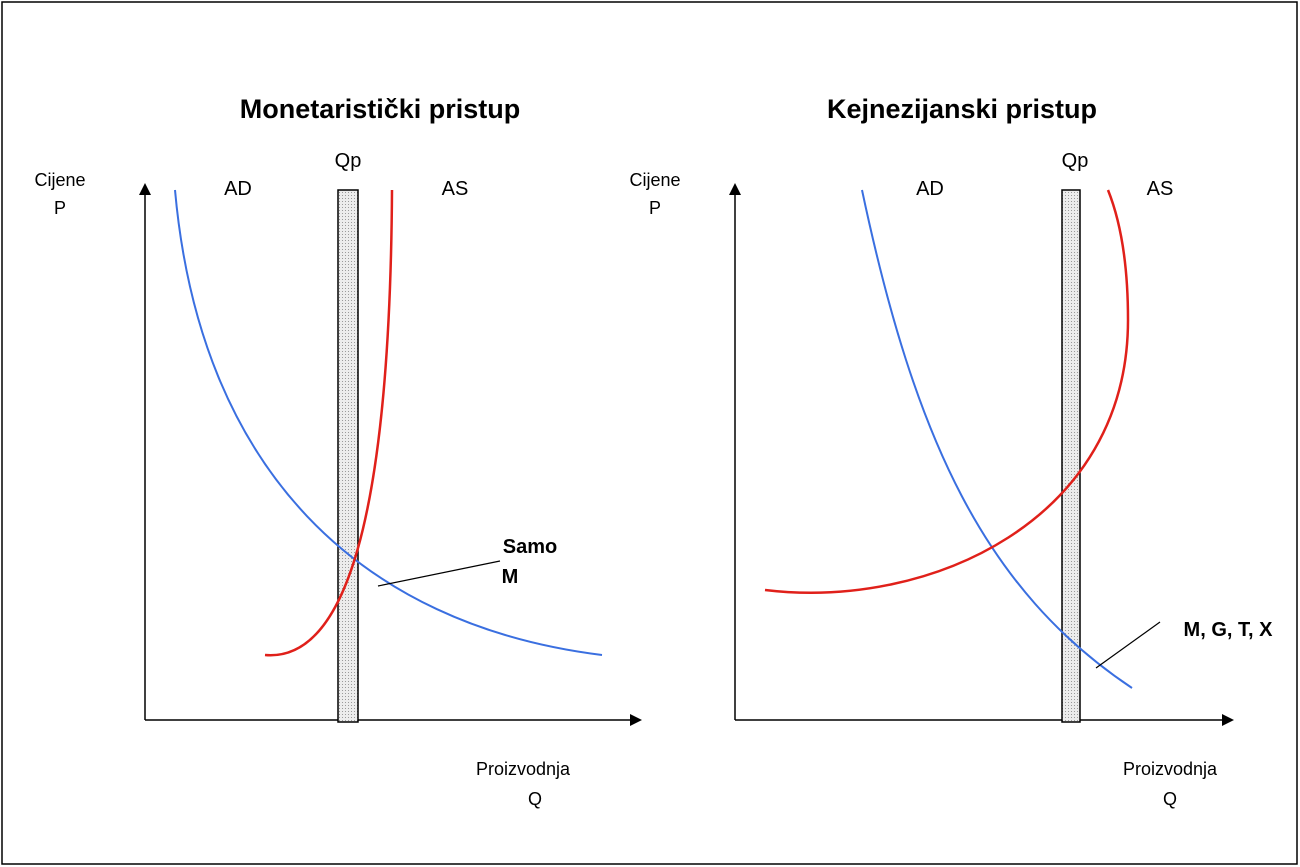 This screenshot has width=1300, height=867. Describe the element at coordinates (1229, 630) in the screenshot. I see `annotation: M, G, T, X` at that location.